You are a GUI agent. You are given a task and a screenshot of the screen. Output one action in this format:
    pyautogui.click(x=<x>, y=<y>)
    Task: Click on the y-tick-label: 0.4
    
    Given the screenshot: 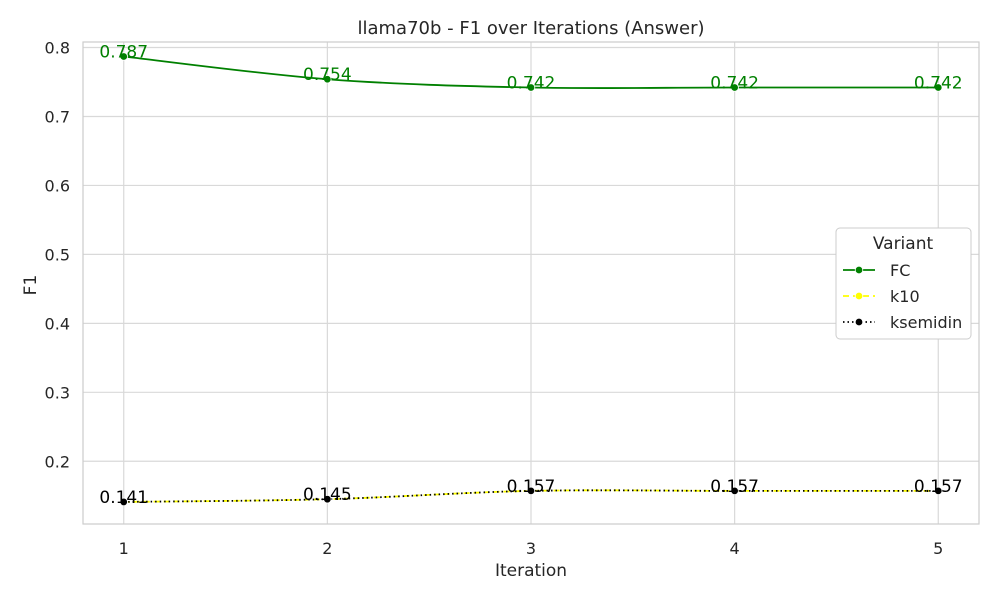 What is the action you would take?
    pyautogui.click(x=57, y=323)
    